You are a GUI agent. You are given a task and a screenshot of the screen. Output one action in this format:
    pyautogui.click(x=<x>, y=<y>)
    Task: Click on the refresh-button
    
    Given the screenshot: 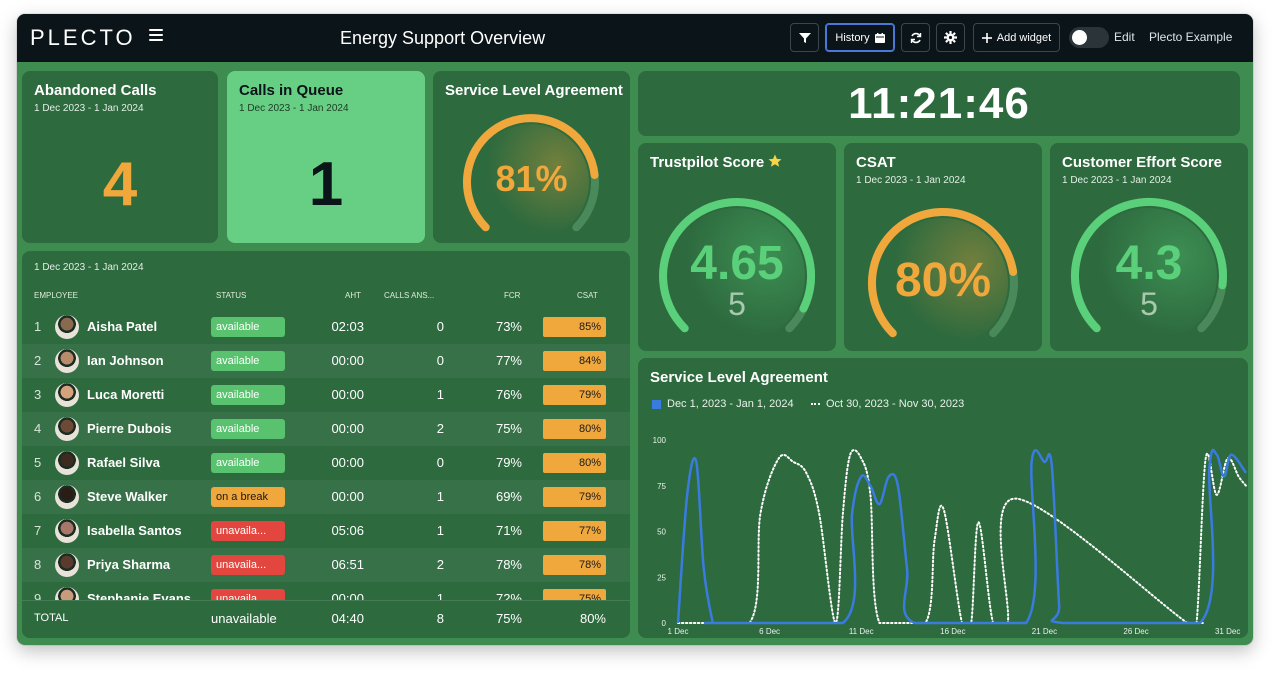 What is the action you would take?
    pyautogui.click(x=915, y=37)
    